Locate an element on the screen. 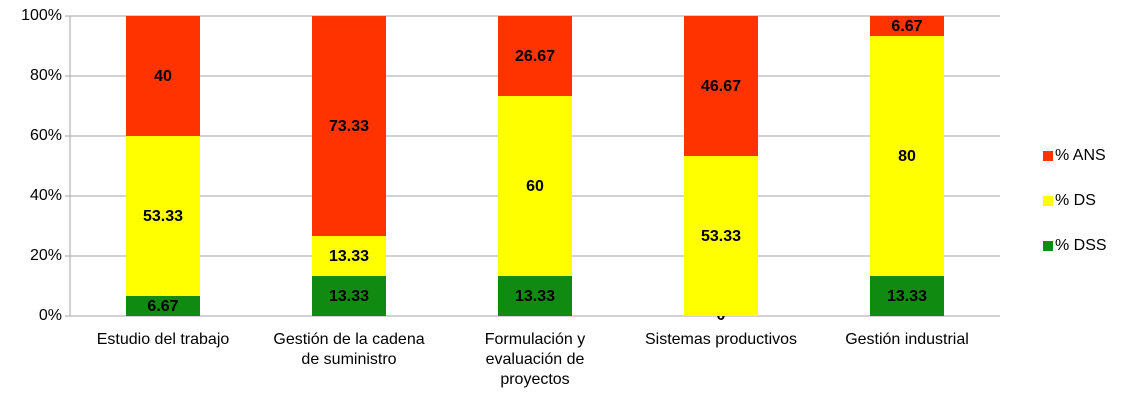 This screenshot has height=406, width=1131. x-tick-label: Formulación y evaluación de proyectos is located at coordinates (535, 359).